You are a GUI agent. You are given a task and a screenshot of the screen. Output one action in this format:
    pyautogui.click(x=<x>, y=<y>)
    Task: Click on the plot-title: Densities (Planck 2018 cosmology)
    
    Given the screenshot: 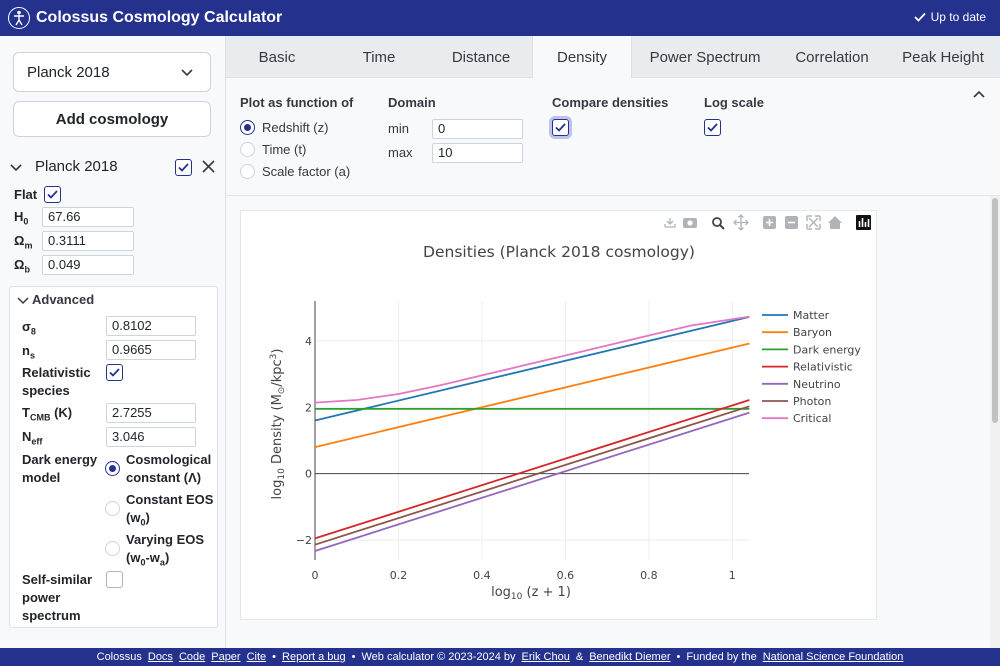 What is the action you would take?
    pyautogui.click(x=559, y=252)
    